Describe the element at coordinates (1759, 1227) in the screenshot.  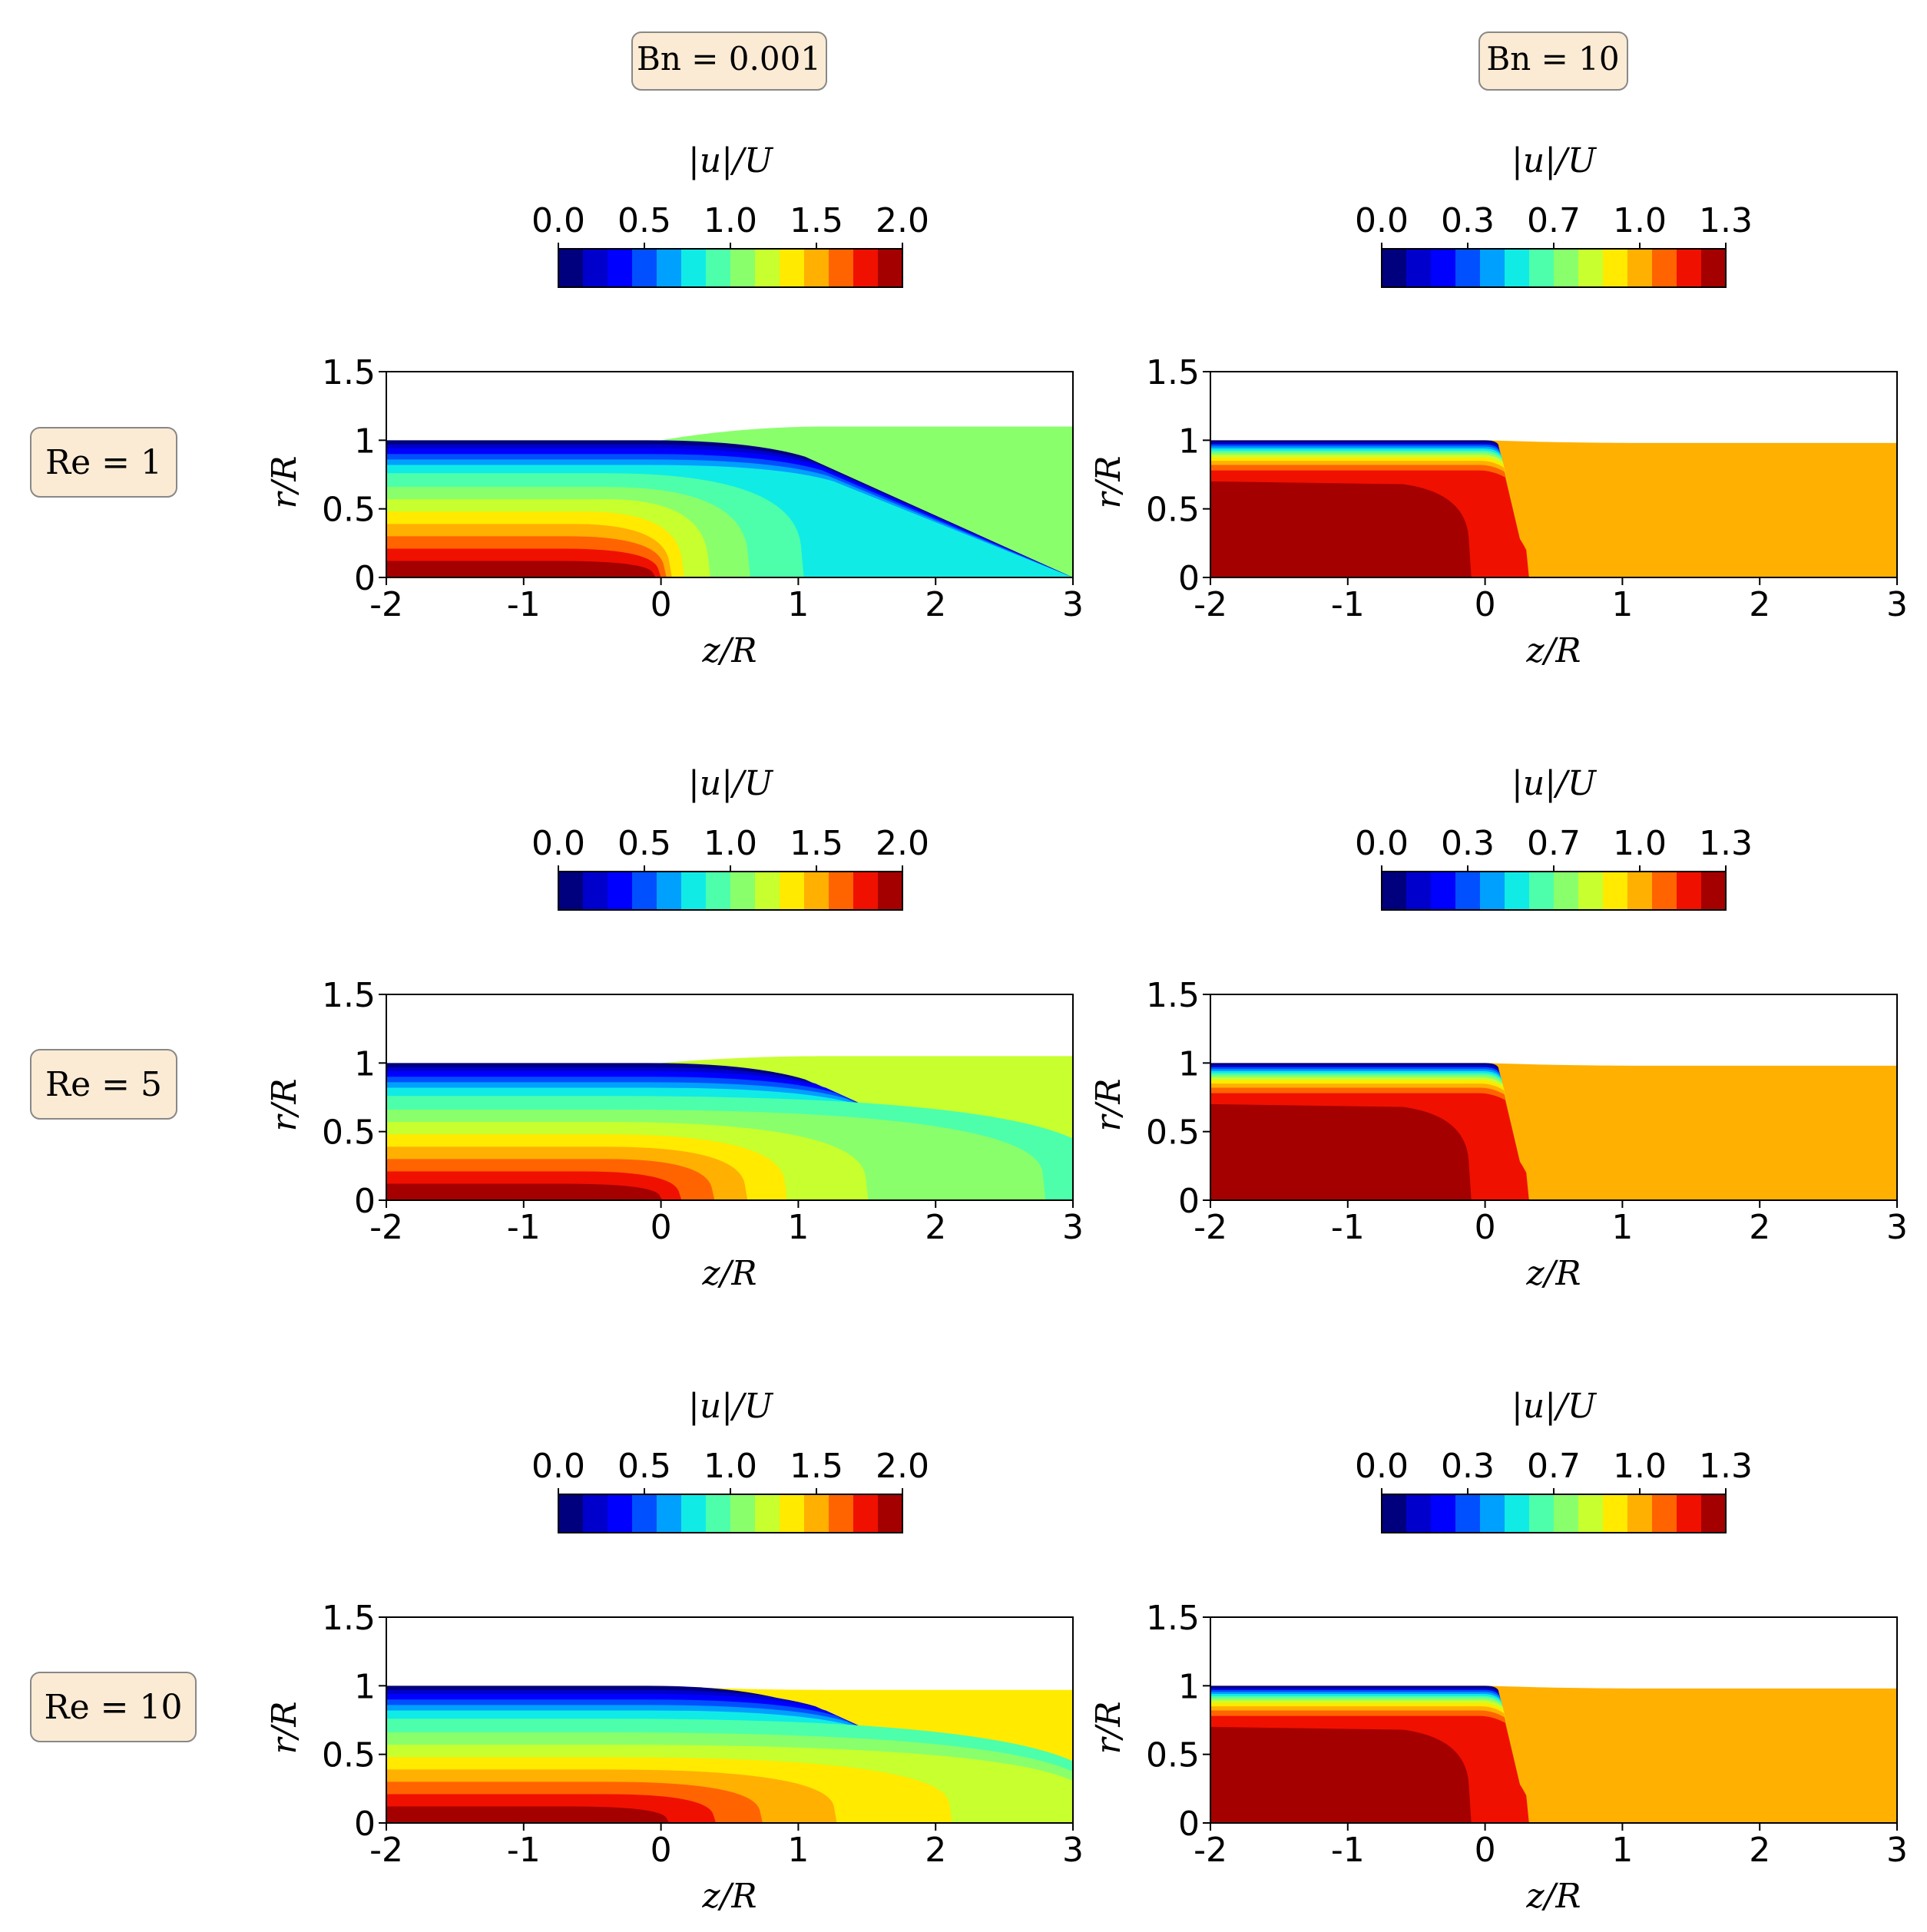
I see `x-tick-label: 2` at that location.